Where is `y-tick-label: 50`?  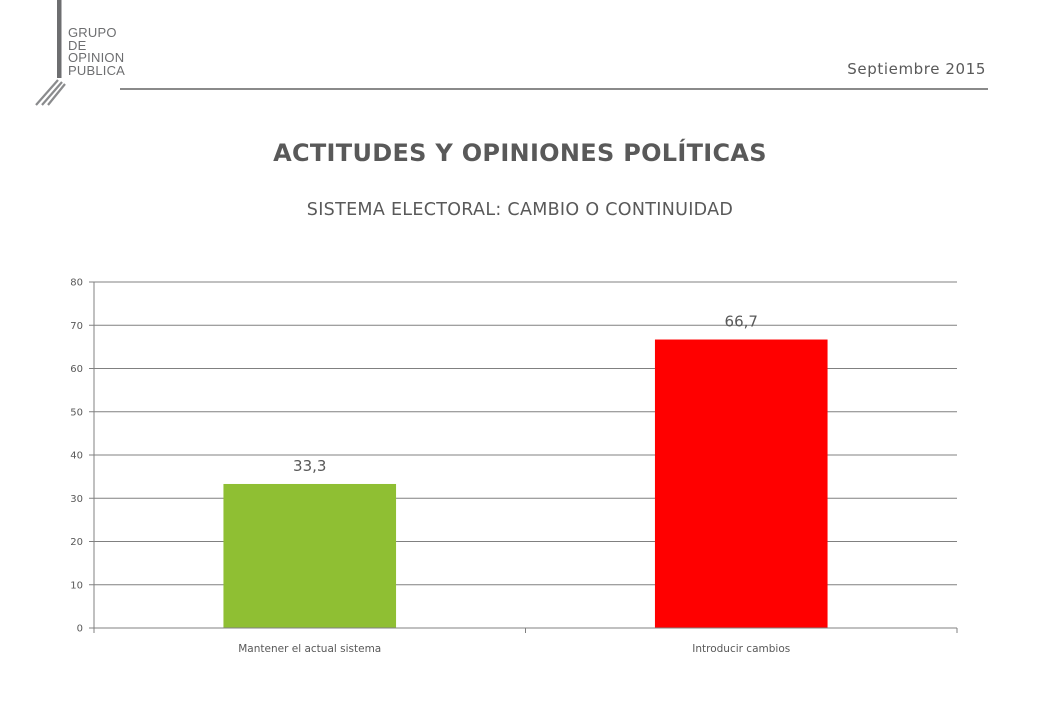 y-tick-label: 50 is located at coordinates (76, 412).